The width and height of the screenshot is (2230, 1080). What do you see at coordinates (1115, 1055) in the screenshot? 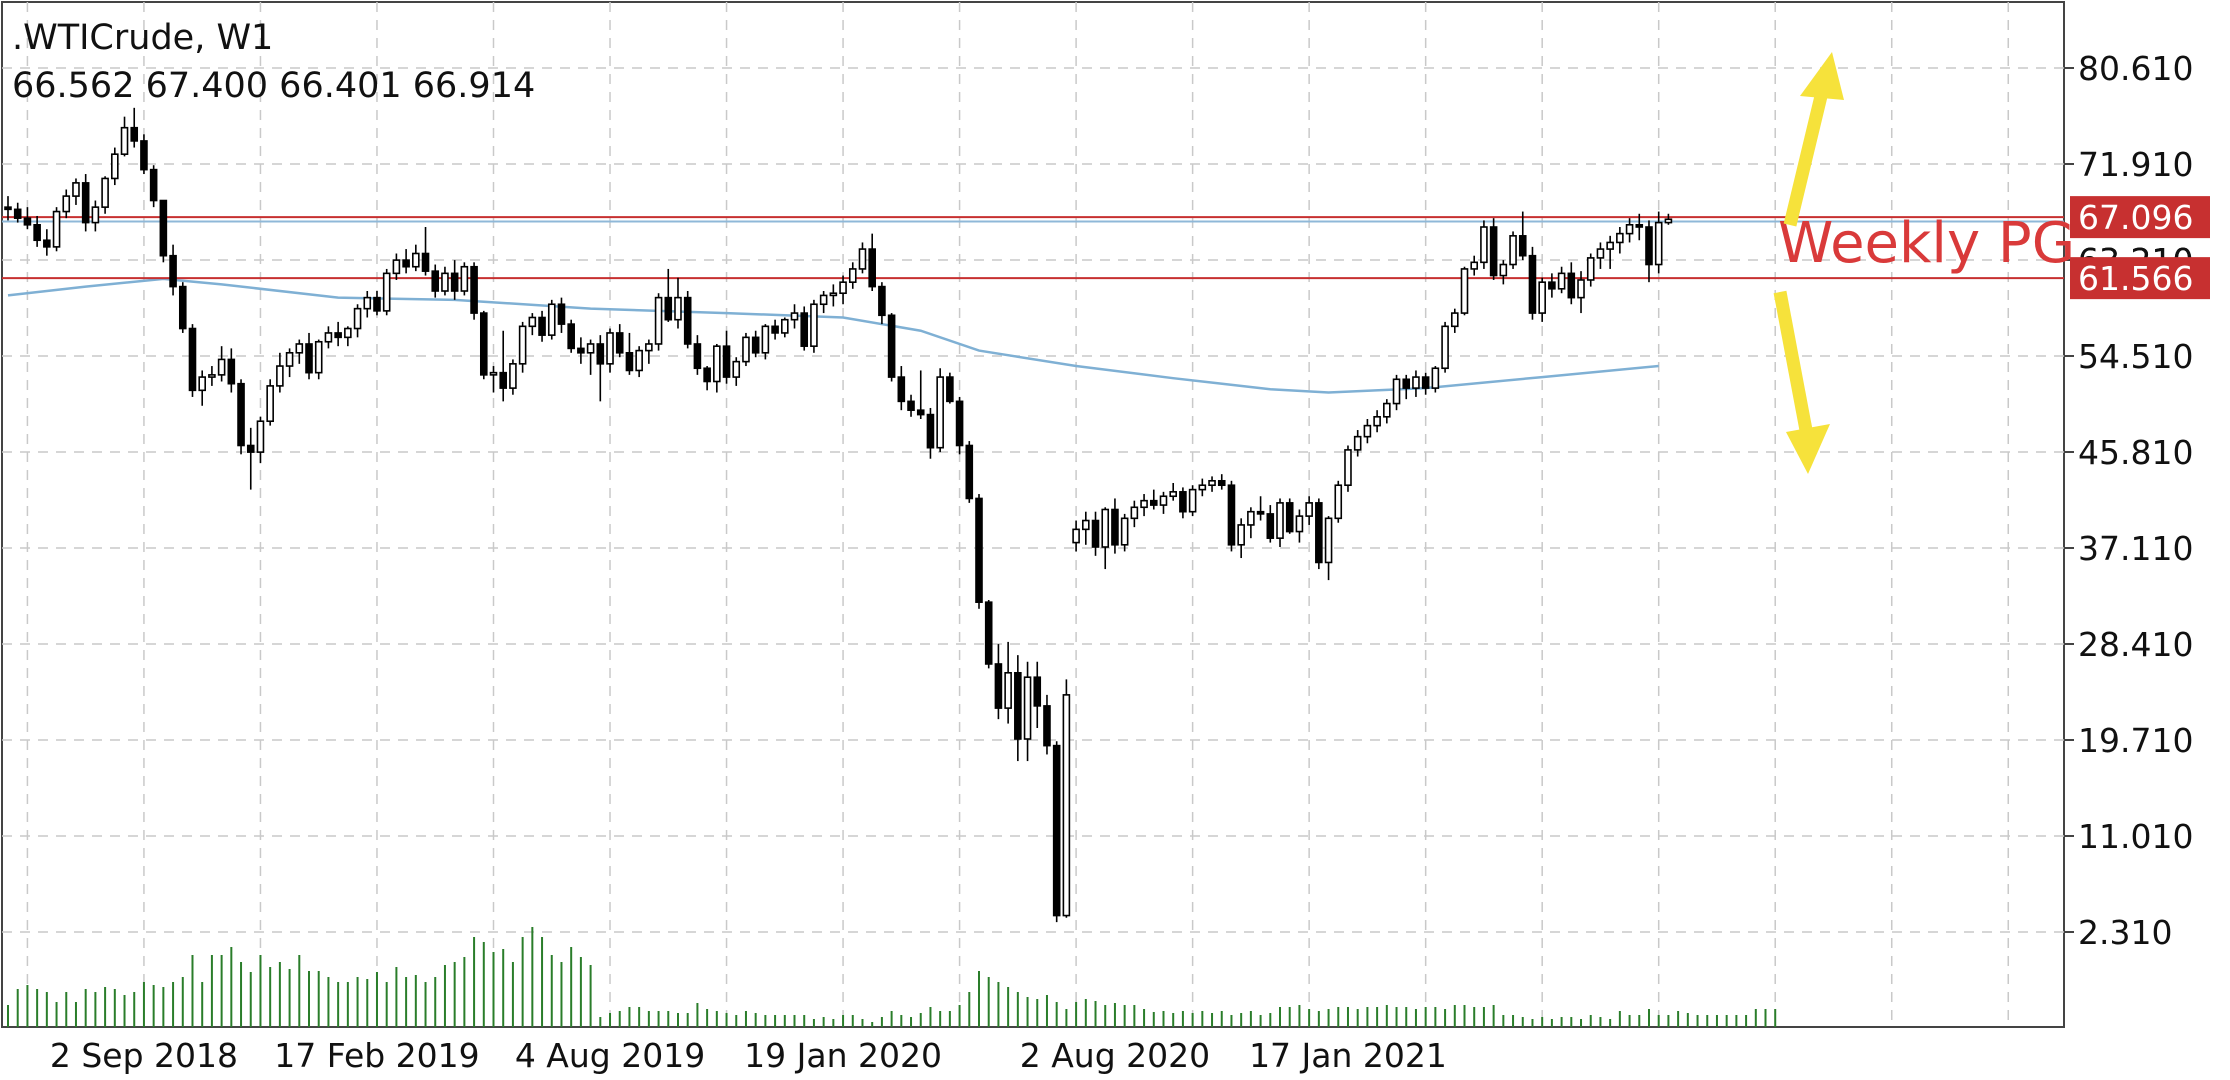
I see `x-tick-label: 2 Aug 2020` at bounding box center [1115, 1055].